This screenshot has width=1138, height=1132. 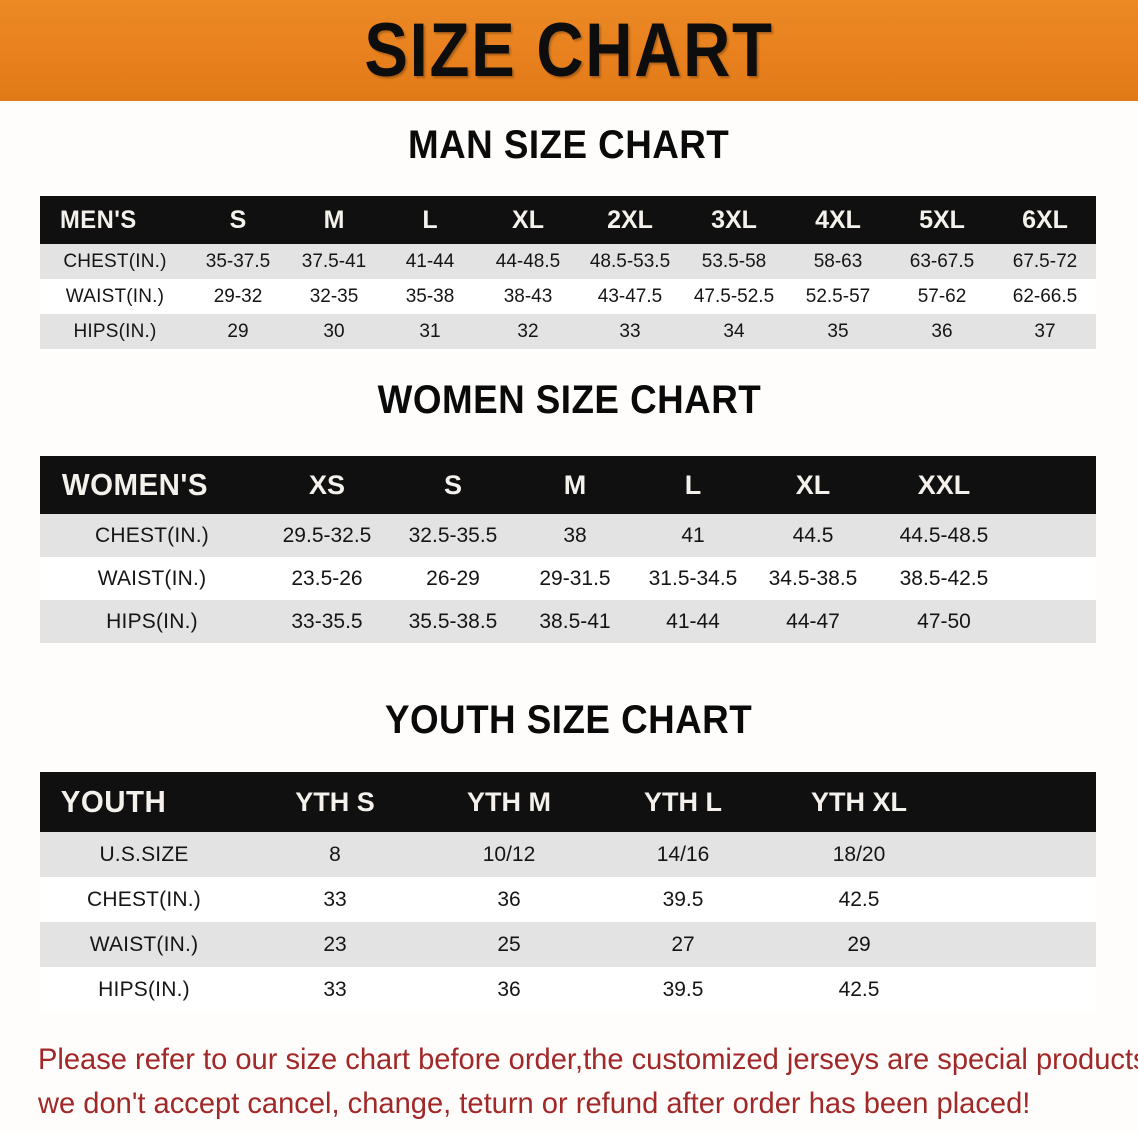 What do you see at coordinates (528, 331) in the screenshot?
I see `men-cell: 32` at bounding box center [528, 331].